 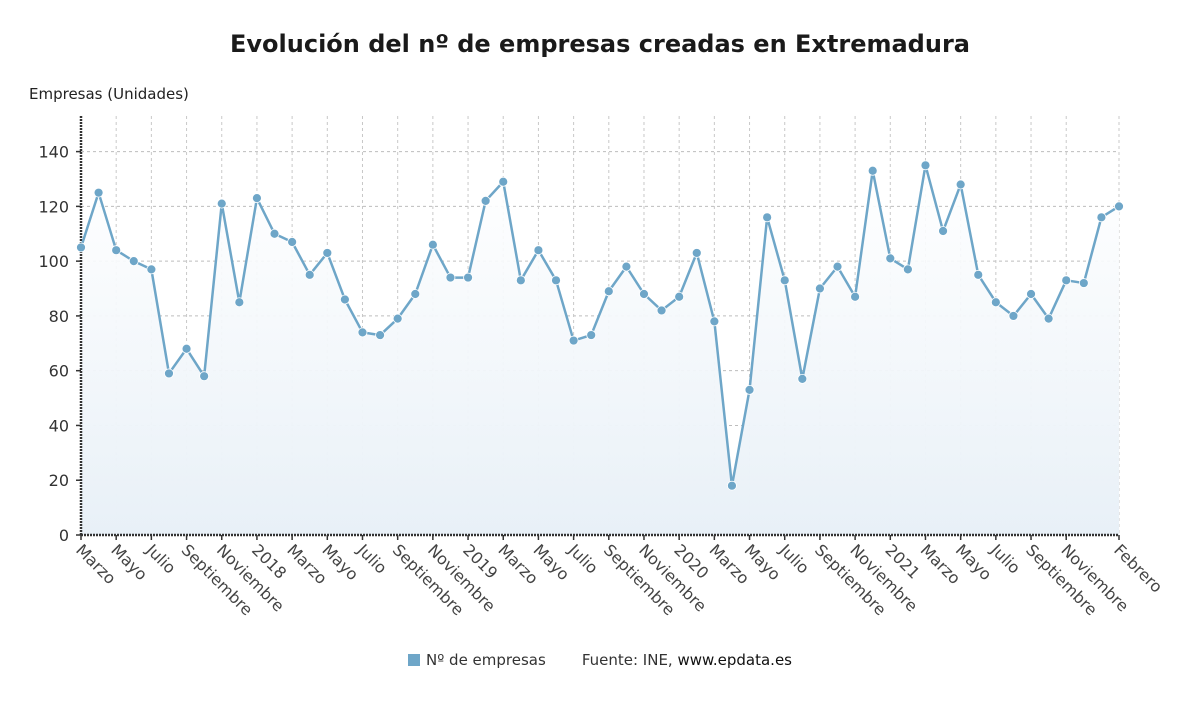 What do you see at coordinates (109, 94) in the screenshot?
I see `y-axis-label: Empresas (Unidades)` at bounding box center [109, 94].